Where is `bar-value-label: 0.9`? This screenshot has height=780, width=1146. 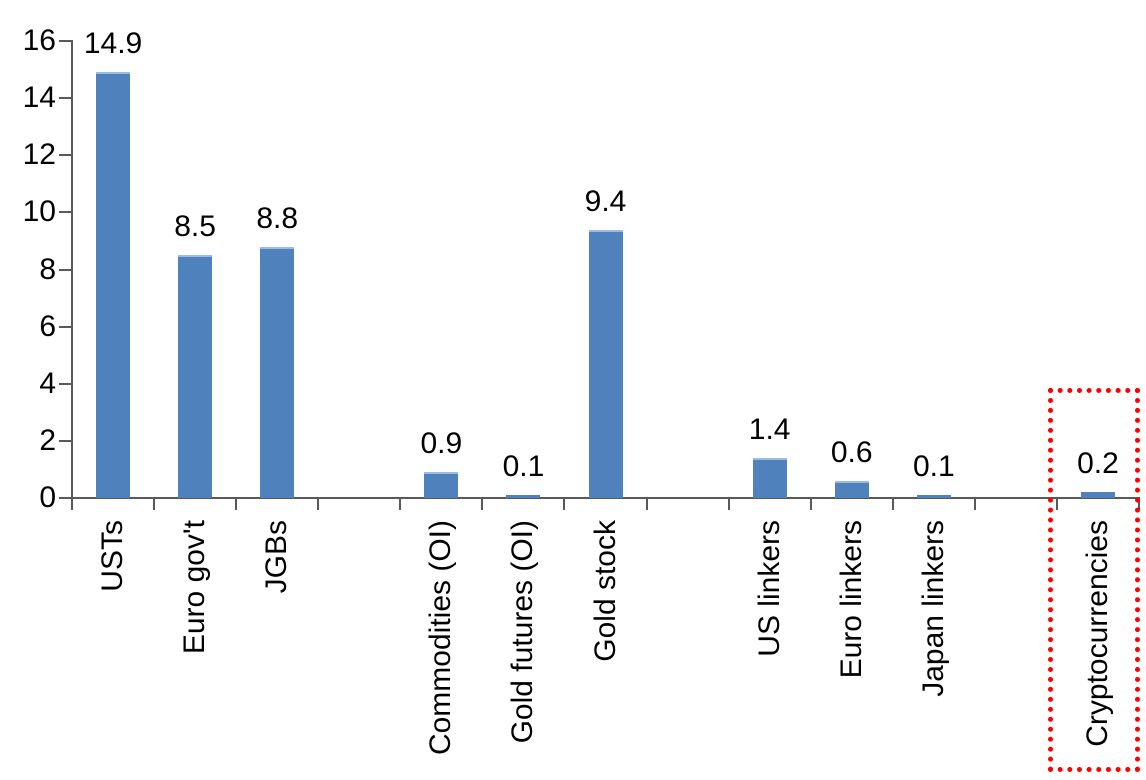
bar-value-label: 0.9 is located at coordinates (441, 444).